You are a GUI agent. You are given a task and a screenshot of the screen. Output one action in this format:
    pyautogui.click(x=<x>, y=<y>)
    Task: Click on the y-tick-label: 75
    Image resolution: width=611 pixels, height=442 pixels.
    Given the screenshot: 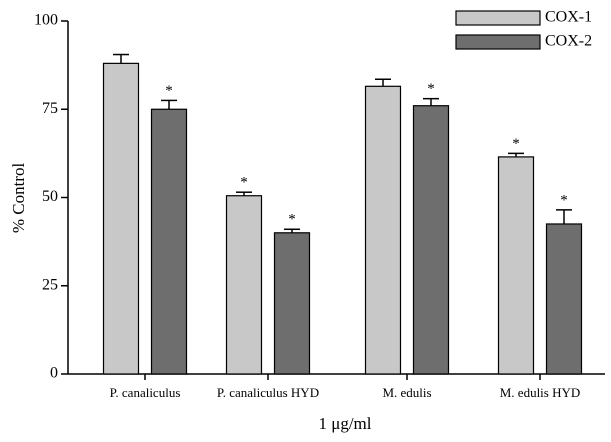 What is the action you would take?
    pyautogui.click(x=50, y=108)
    